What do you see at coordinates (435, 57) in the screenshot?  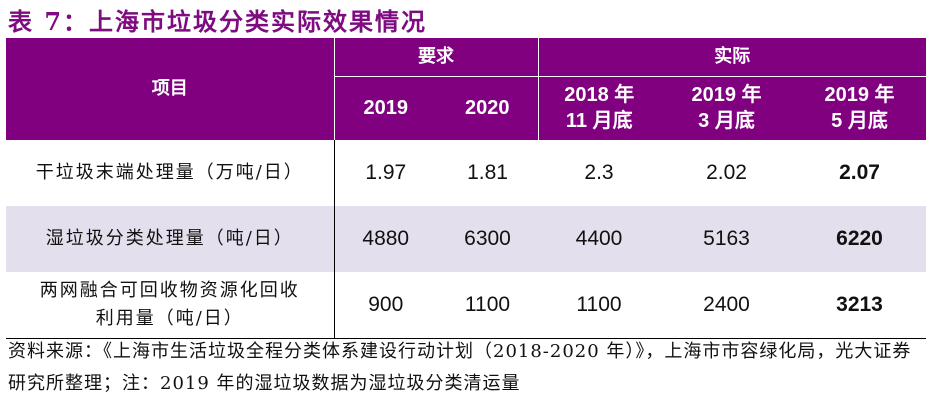 I see `header-required: 要求` at bounding box center [435, 57].